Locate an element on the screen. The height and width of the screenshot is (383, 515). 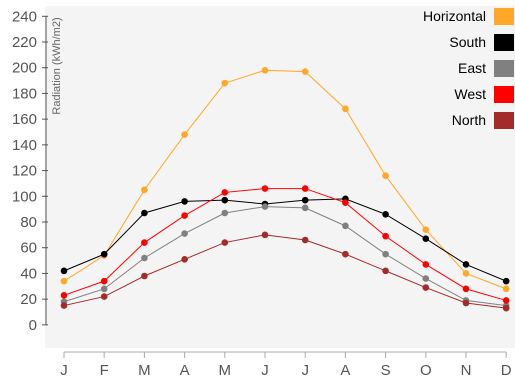
legend-item-north: North is located at coordinates (483, 120).